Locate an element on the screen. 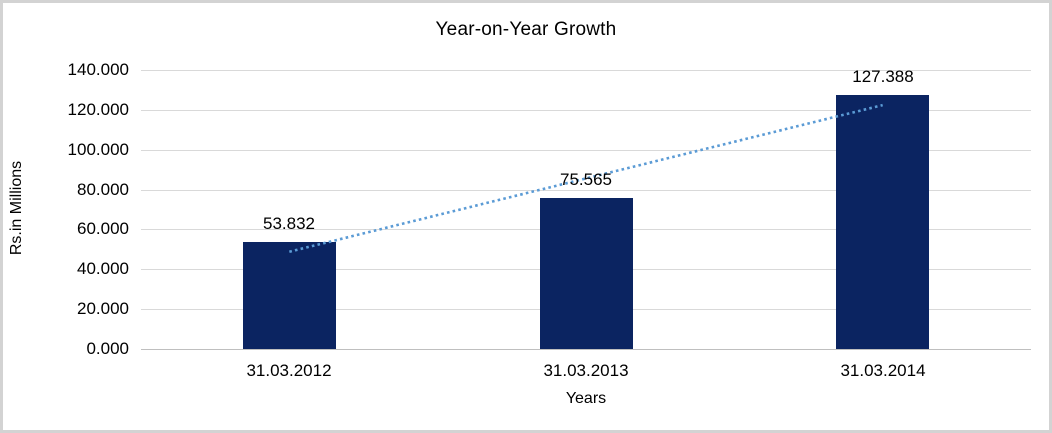 The image size is (1052, 433). x-tick-label: 31.03.2013 is located at coordinates (586, 370).